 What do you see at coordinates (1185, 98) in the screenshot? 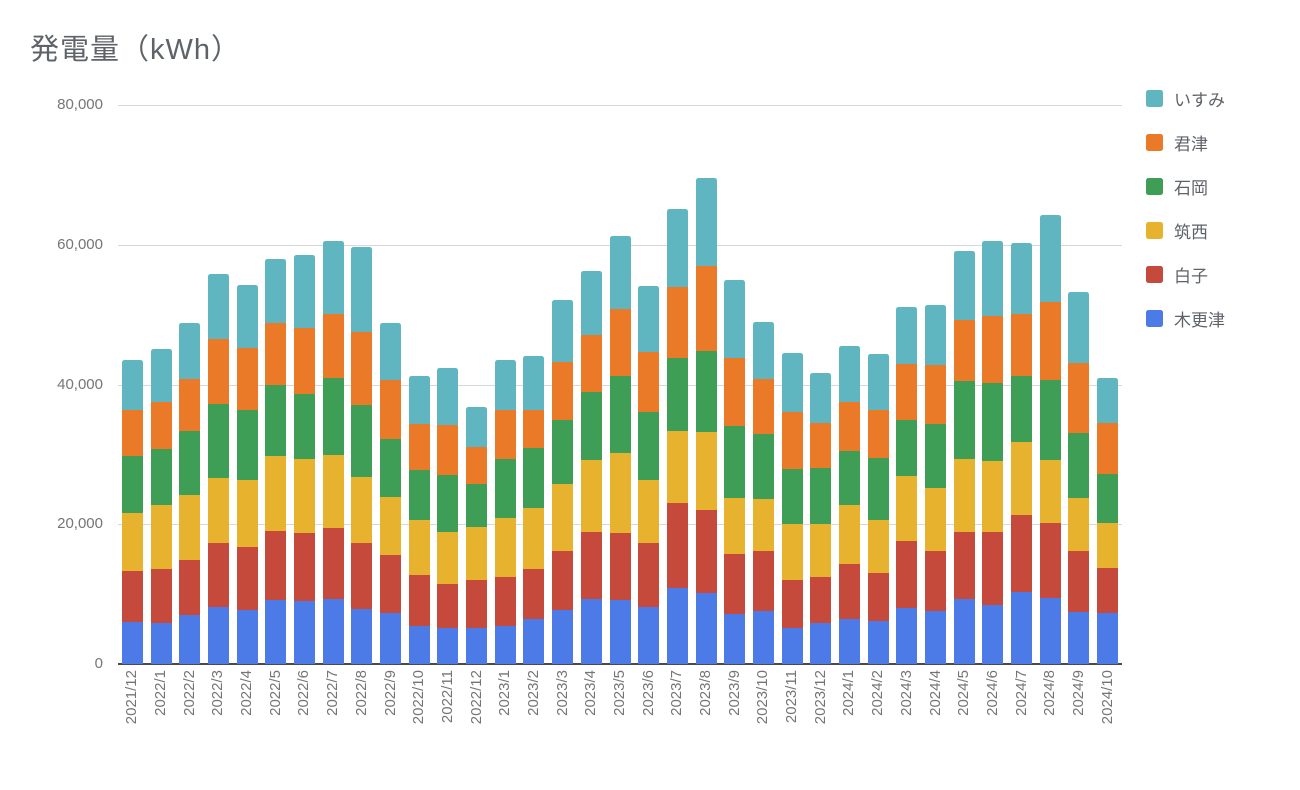
I see `legend-item: いすみ` at bounding box center [1185, 98].